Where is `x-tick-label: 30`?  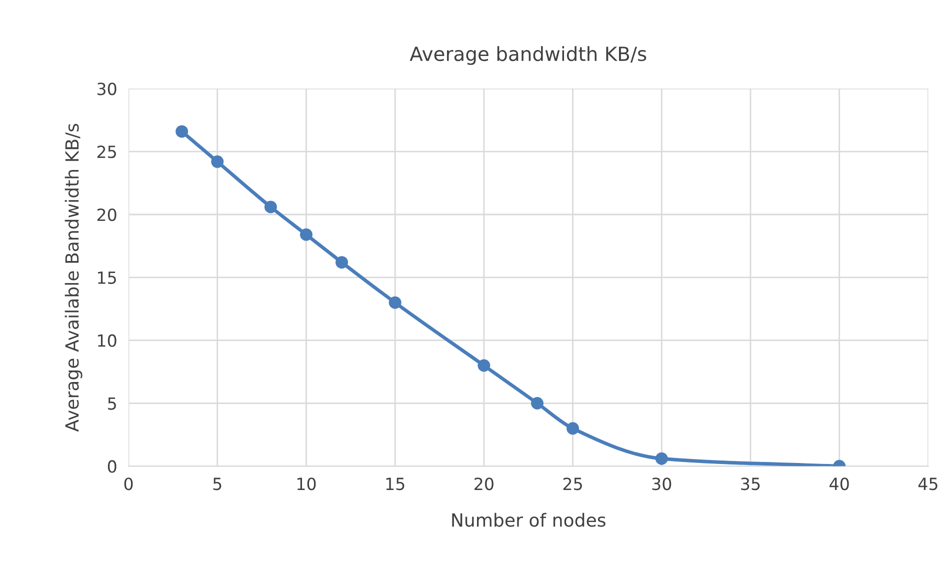
x-tick-label: 30 is located at coordinates (662, 484).